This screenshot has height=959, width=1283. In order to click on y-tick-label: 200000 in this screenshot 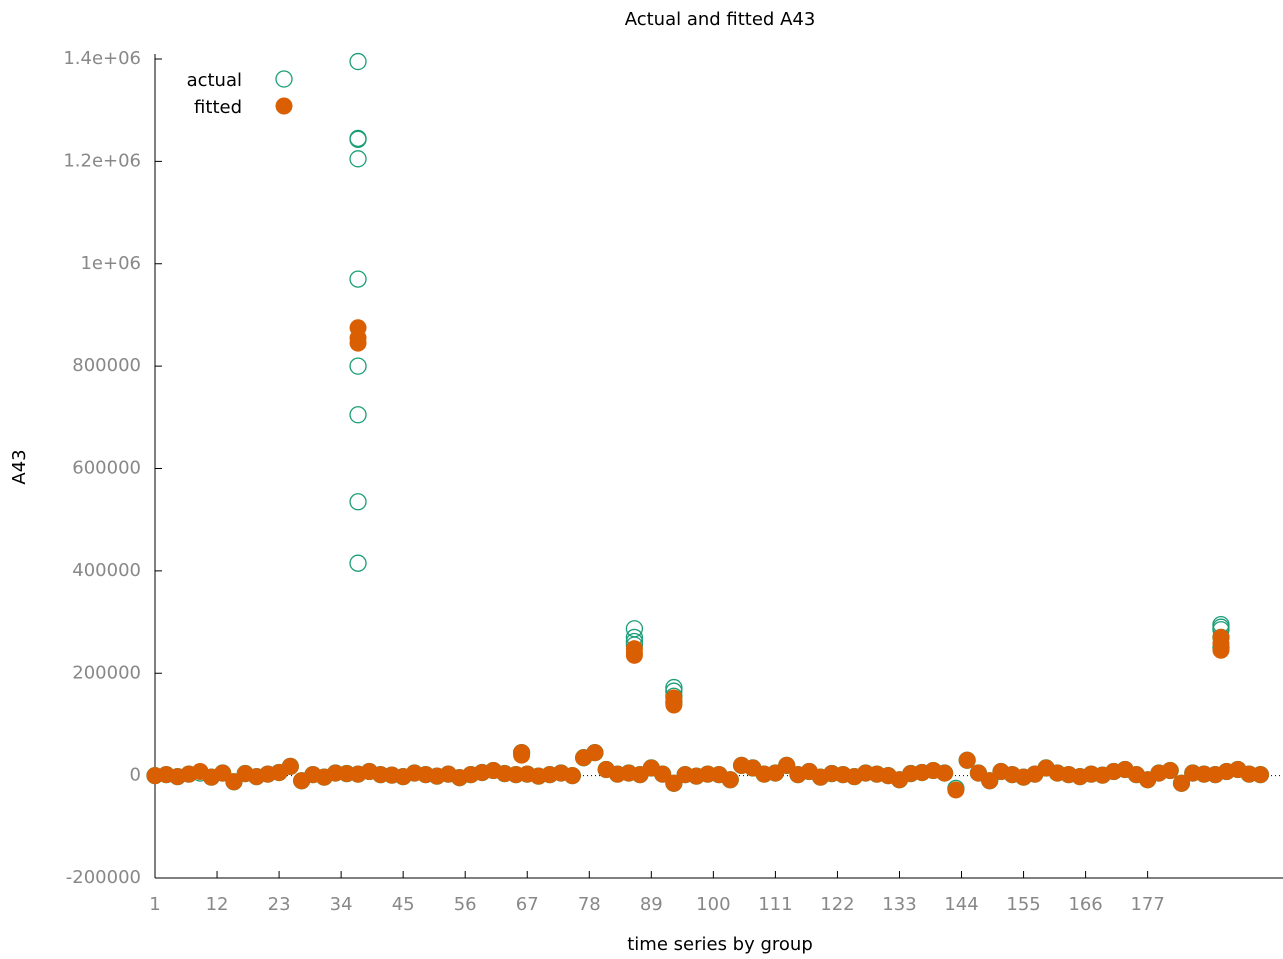, I will do `click(106, 672)`.